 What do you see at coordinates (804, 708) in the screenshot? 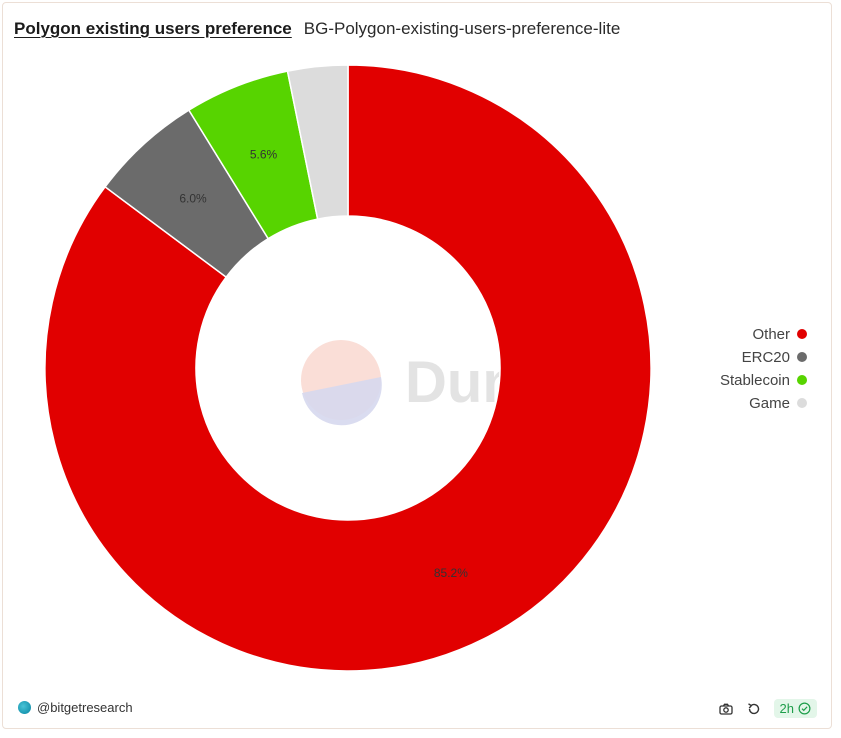
I see `check-circle-icon` at bounding box center [804, 708].